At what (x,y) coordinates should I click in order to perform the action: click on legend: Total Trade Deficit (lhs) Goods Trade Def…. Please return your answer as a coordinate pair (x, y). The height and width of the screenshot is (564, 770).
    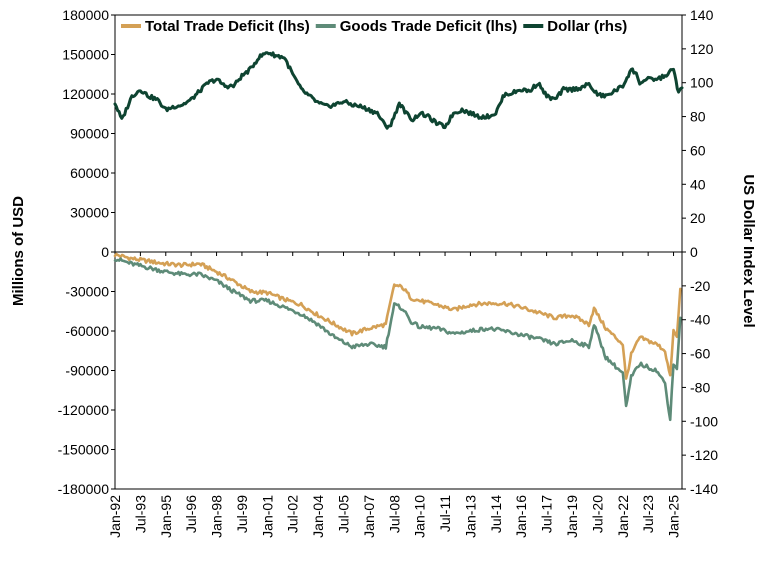
    Looking at the image, I should click on (374, 26).